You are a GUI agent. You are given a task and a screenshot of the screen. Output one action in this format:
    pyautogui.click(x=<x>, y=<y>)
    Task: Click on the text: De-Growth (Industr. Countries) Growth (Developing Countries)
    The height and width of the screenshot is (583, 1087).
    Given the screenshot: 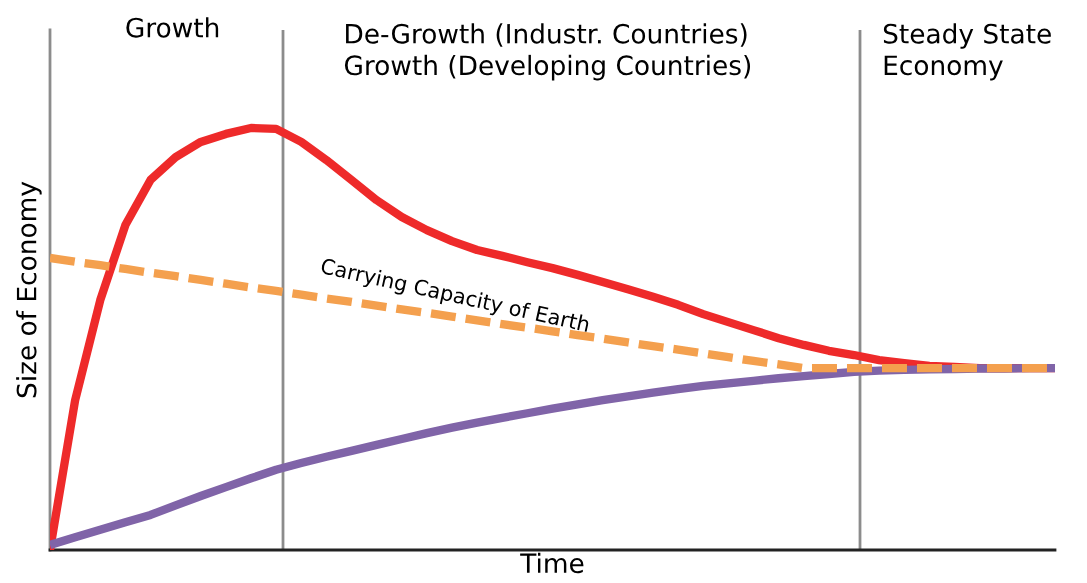 What is the action you would take?
    pyautogui.click(x=547, y=52)
    